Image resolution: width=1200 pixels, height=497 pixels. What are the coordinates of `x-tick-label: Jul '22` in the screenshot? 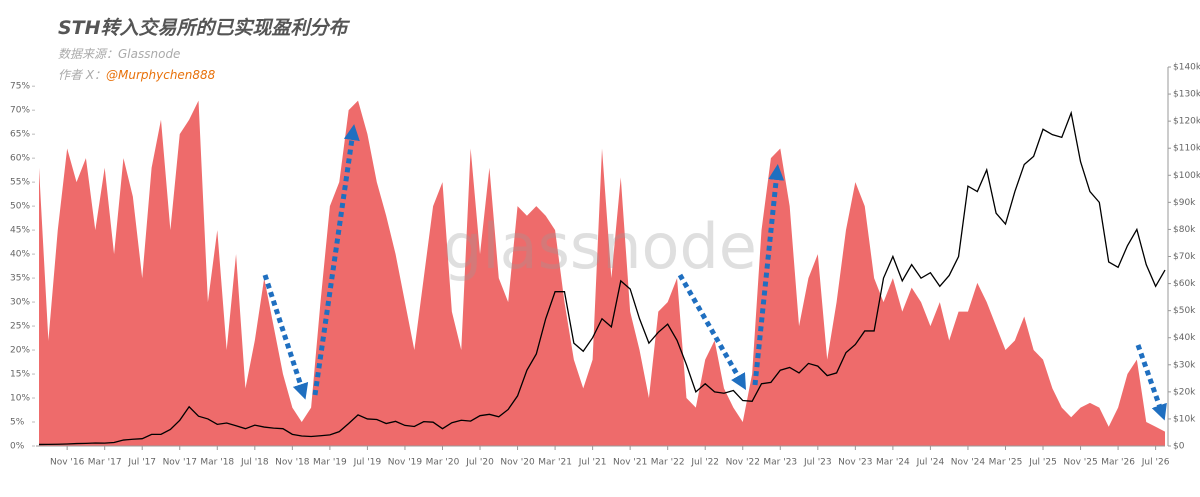 It's located at (704, 463).